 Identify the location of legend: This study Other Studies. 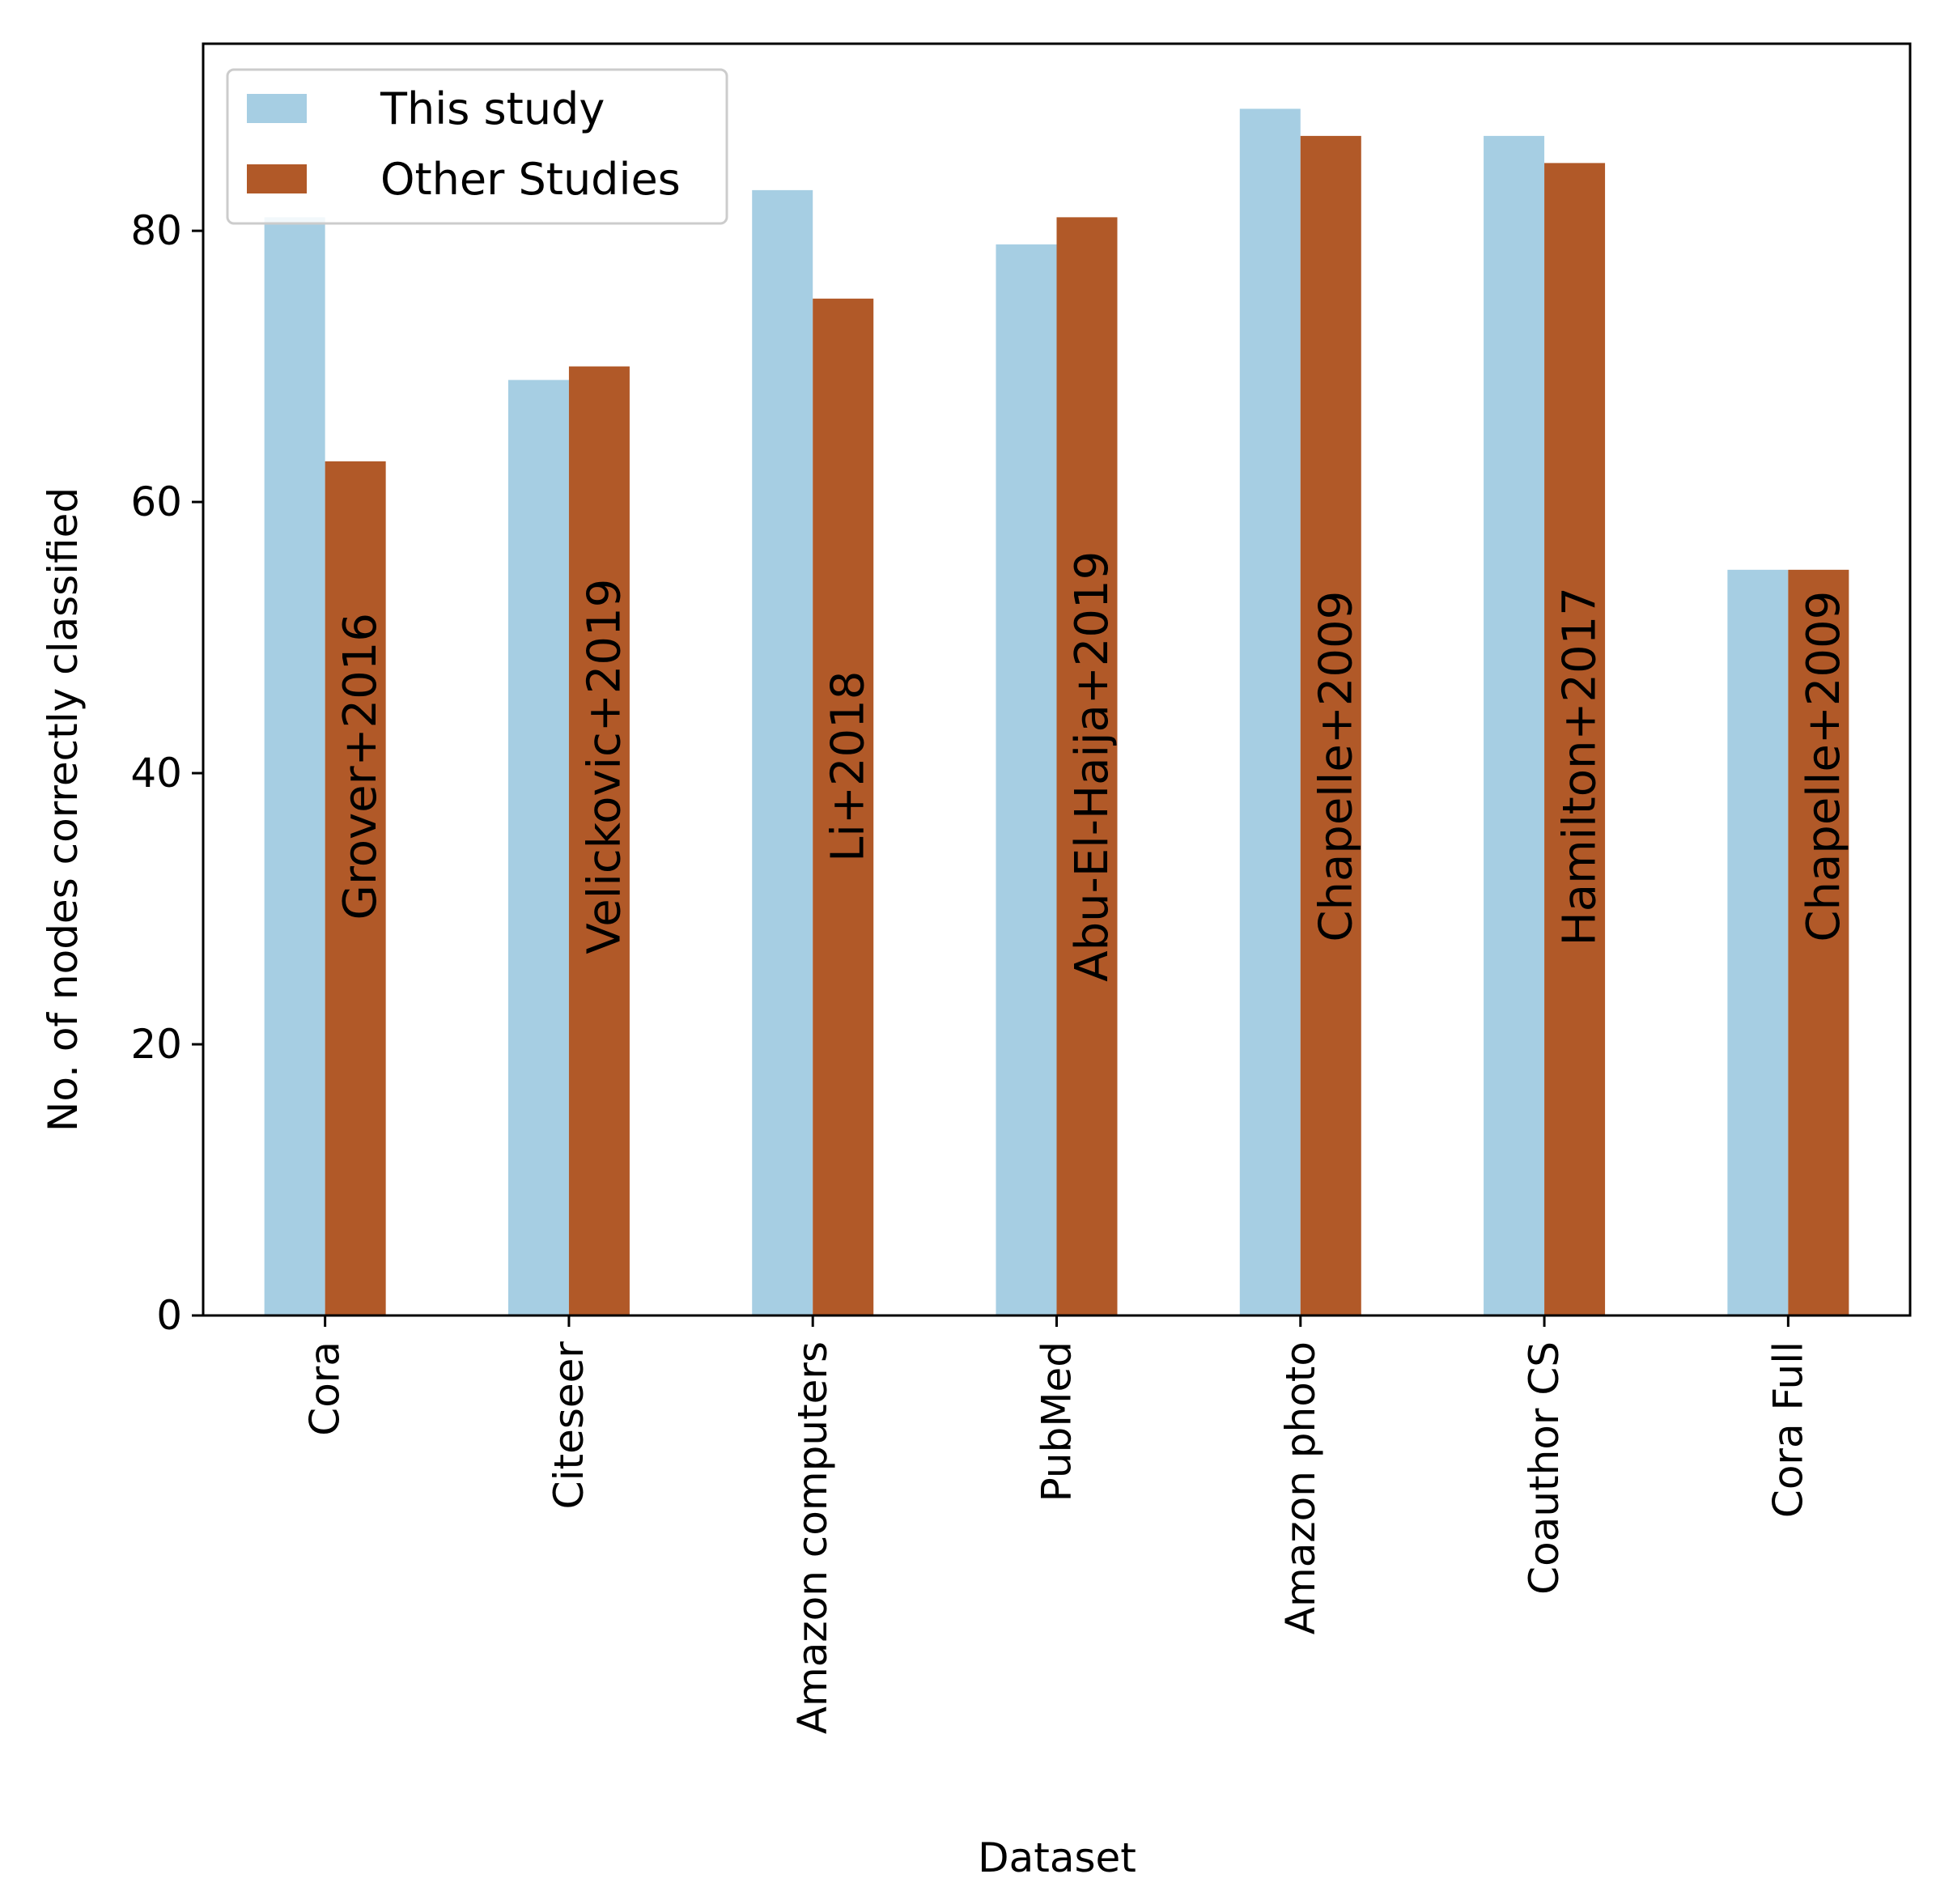
(477, 146).